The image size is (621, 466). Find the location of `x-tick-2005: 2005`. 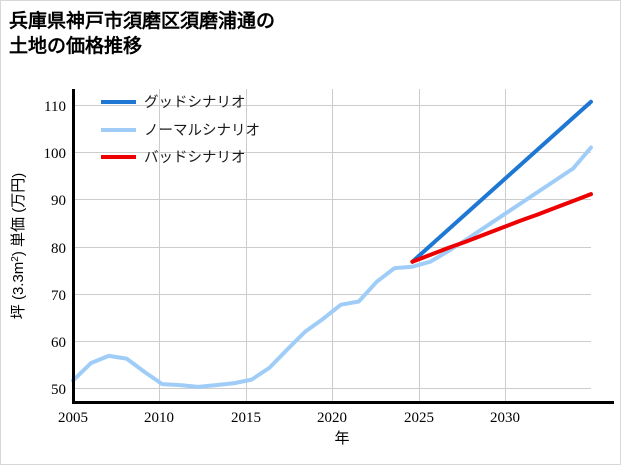

x-tick-2005: 2005 is located at coordinates (73, 418).